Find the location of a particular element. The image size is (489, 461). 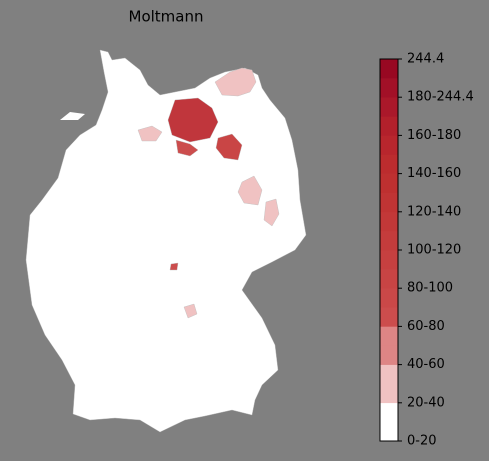

colorbar-label: 20-40 is located at coordinates (426, 402).